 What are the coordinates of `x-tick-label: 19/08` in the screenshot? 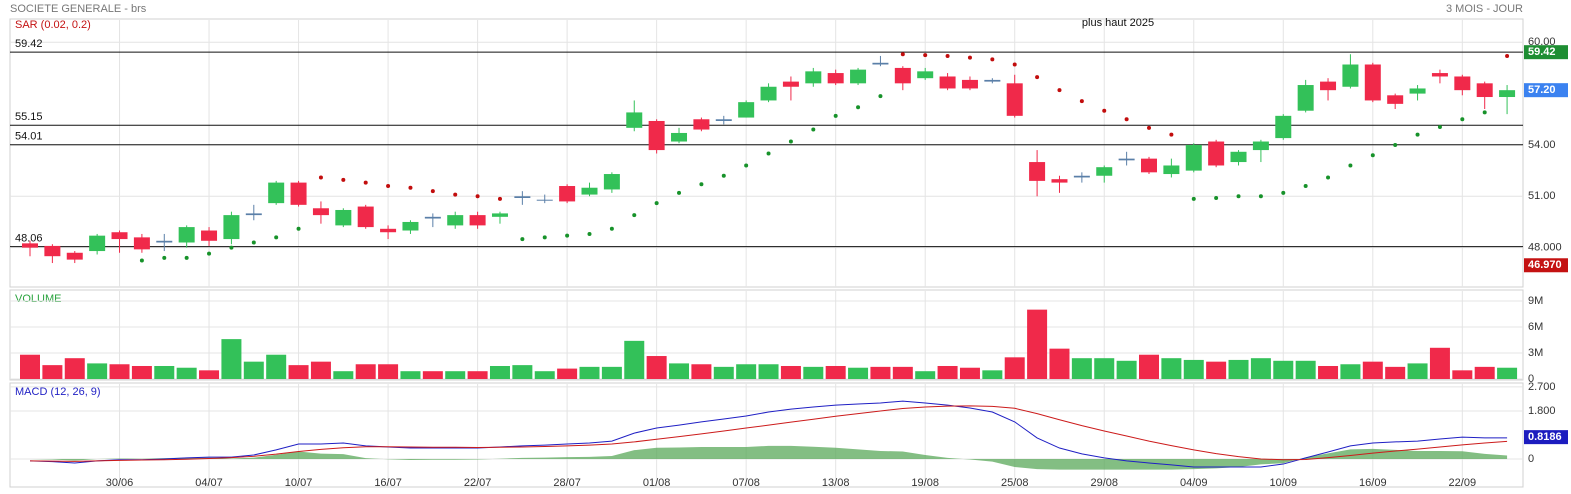 It's located at (925, 483).